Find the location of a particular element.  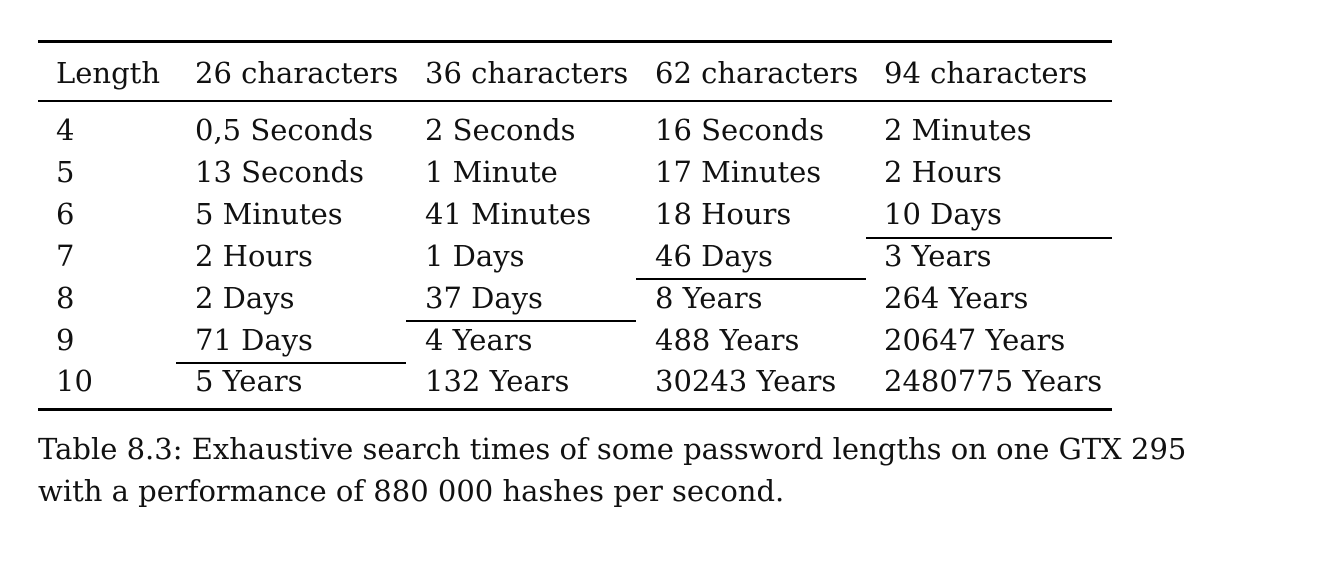

table-cell: 4 is located at coordinates (65, 130).